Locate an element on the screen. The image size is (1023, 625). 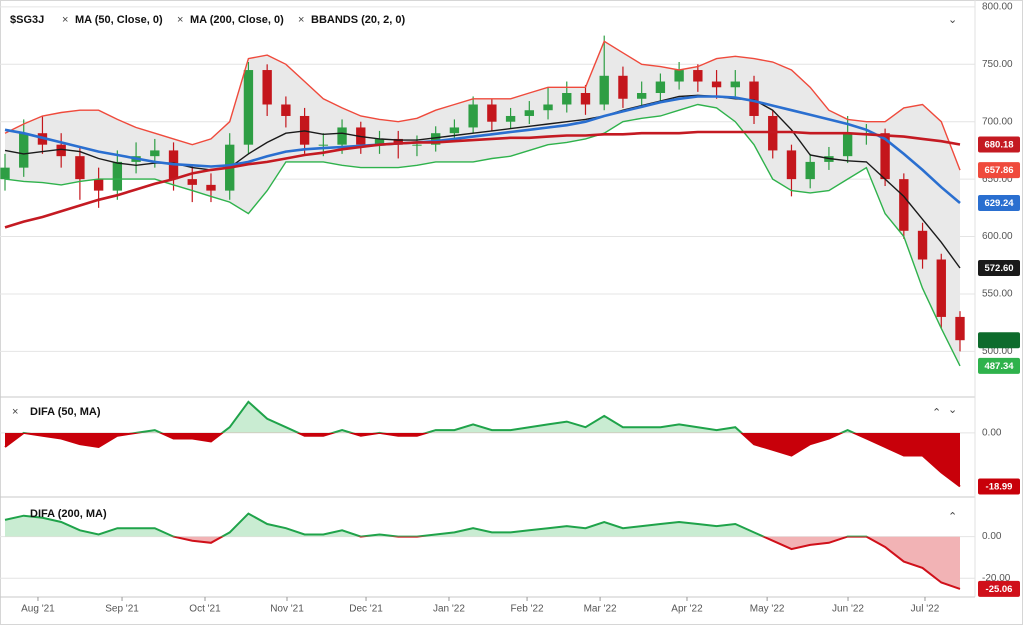
value-tag-label: -18.99 is located at coordinates (999, 487).